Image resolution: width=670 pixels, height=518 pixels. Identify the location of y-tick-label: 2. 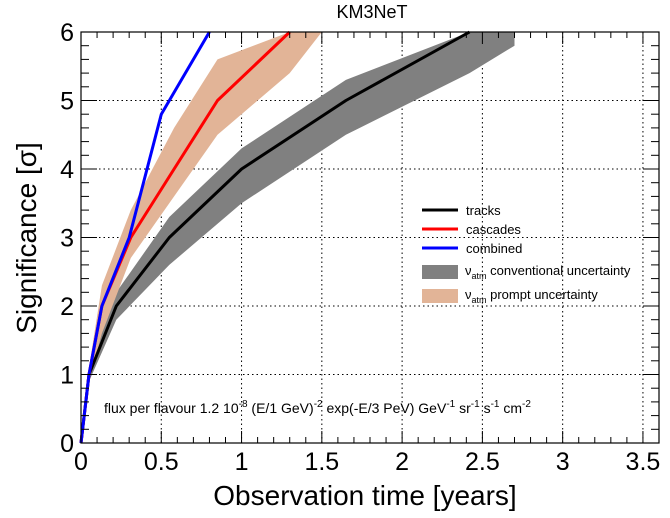
(67, 307).